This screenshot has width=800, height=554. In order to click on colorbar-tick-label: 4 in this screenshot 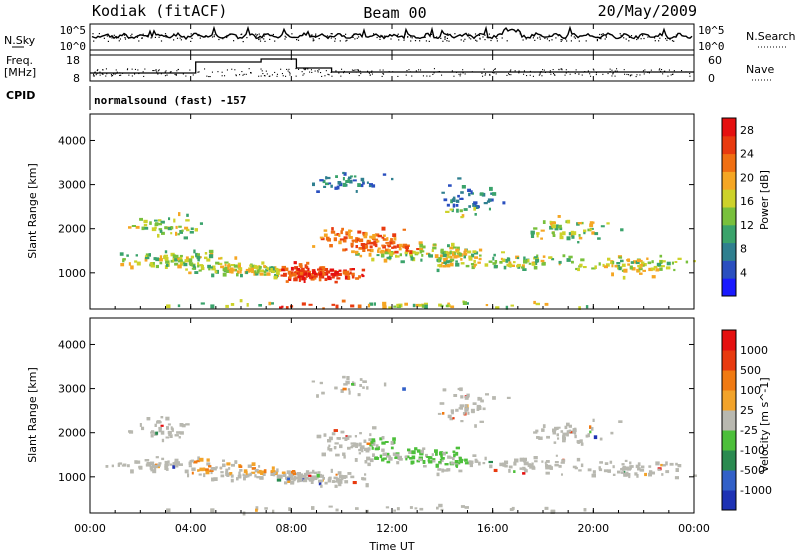, I will do `click(743, 272)`.